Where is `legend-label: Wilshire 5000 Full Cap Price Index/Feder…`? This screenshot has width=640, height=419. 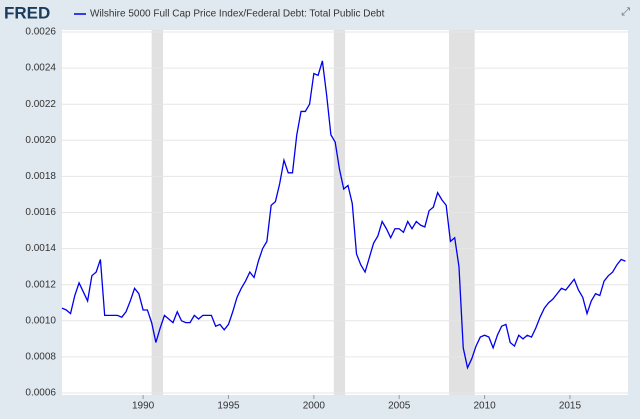
legend-label: Wilshire 5000 Full Cap Price Index/Feder… is located at coordinates (237, 14).